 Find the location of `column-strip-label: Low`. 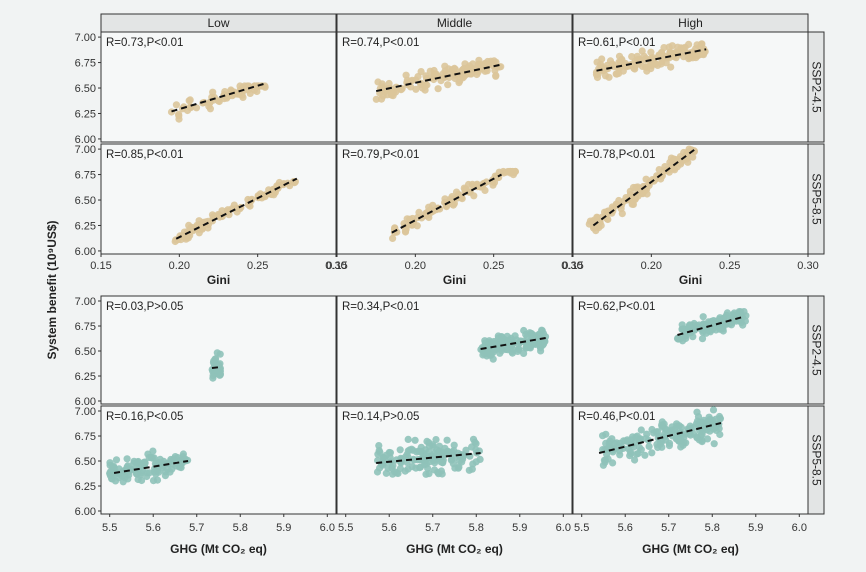

column-strip-label: Low is located at coordinates (218, 23).